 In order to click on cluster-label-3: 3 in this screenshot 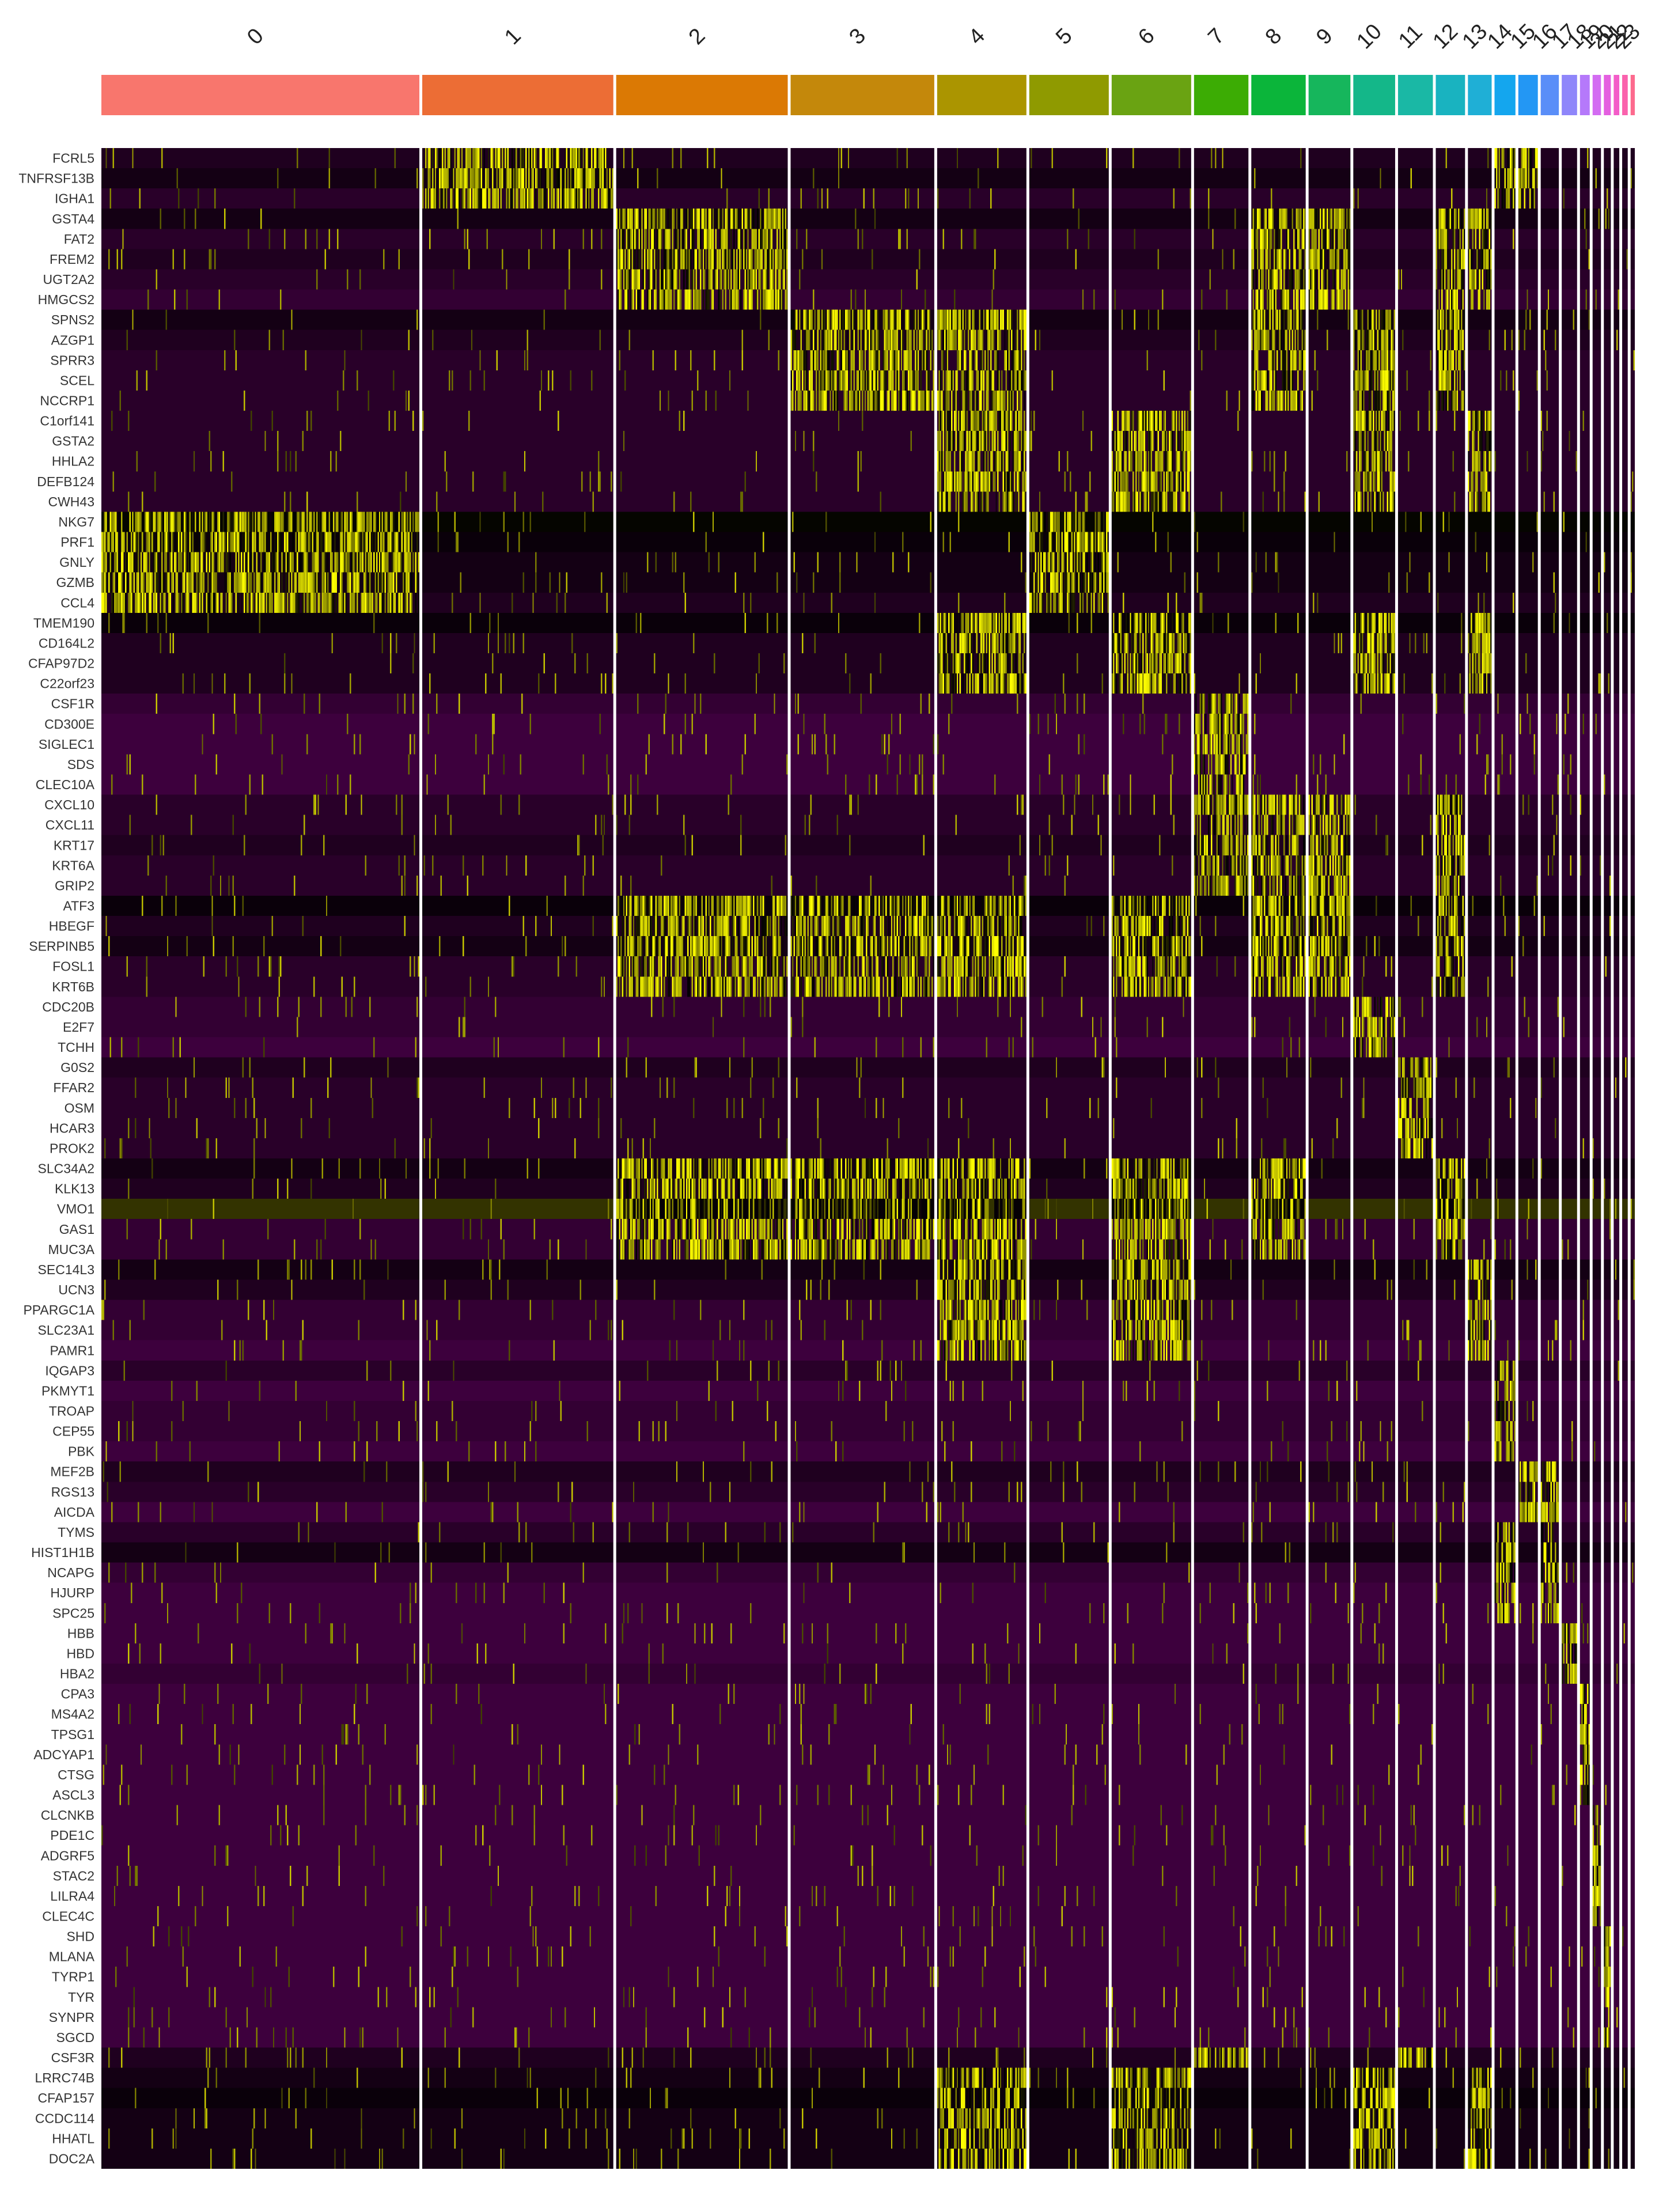, I will do `click(857, 37)`.